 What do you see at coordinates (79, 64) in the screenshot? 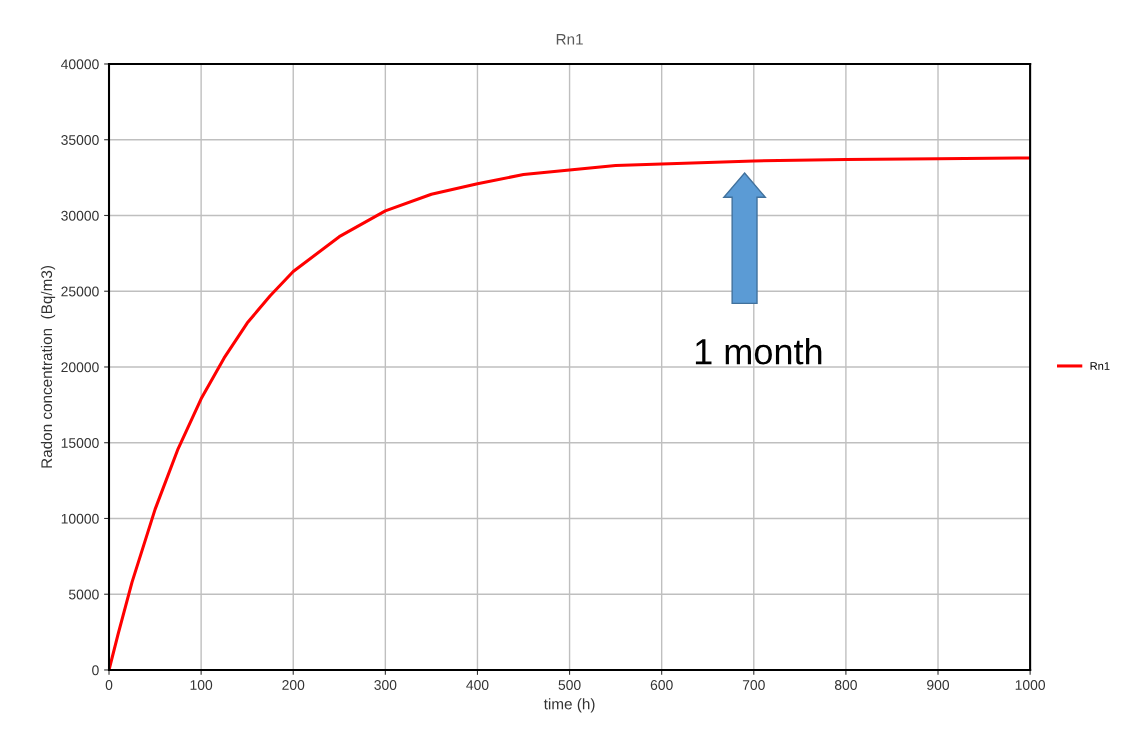
I see `y-tick-label: 40000` at bounding box center [79, 64].